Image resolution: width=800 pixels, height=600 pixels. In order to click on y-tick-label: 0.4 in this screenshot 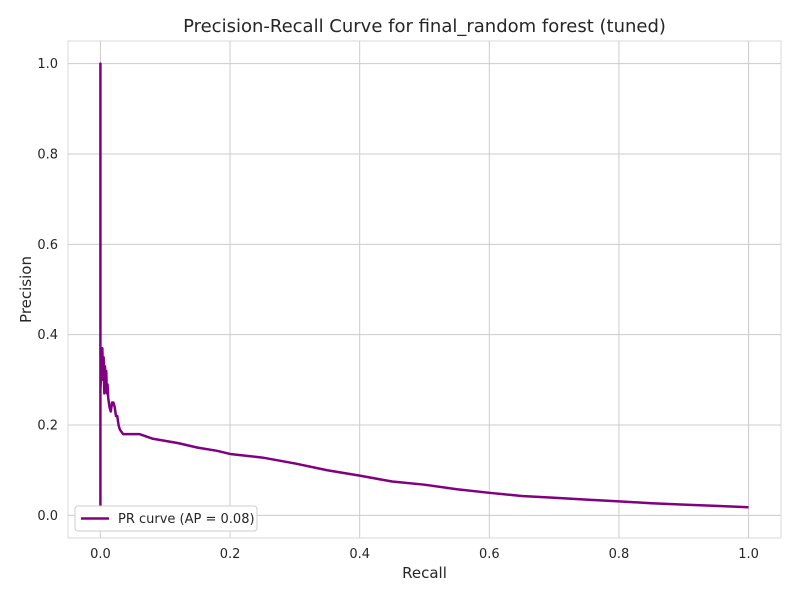, I will do `click(47, 335)`.